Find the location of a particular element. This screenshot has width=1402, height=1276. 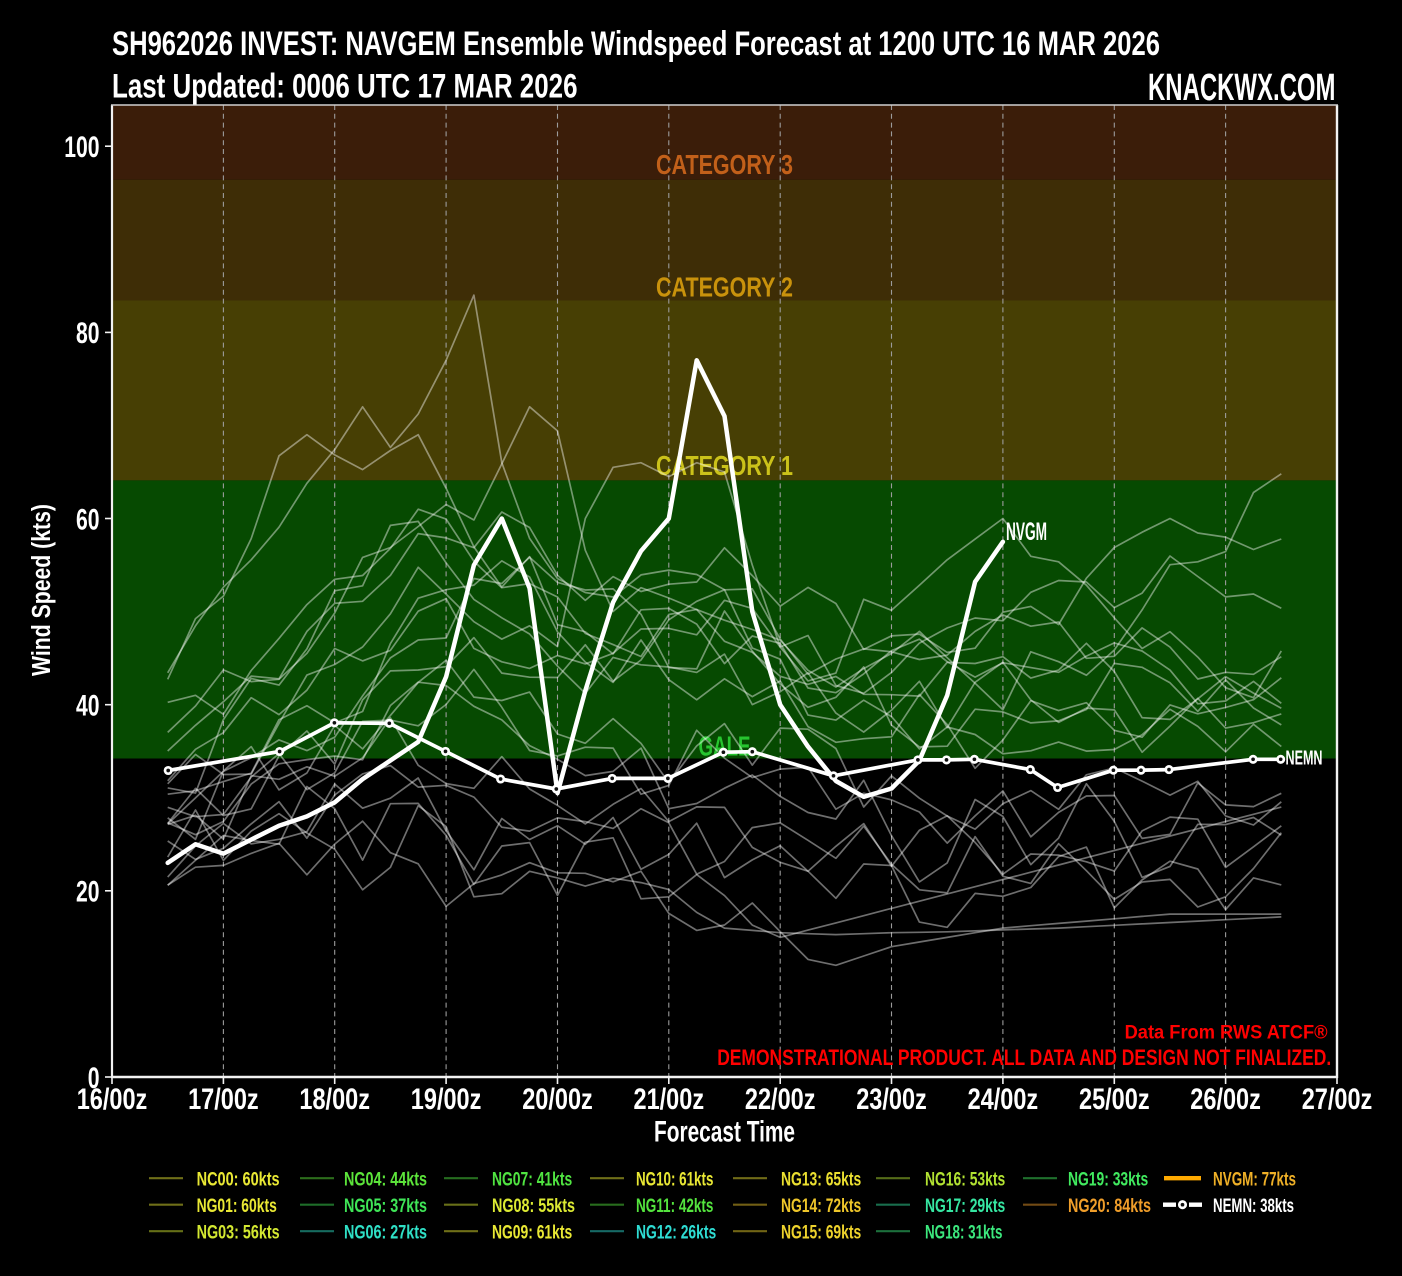

svg-text:Last Updated: 0006 UTC 17 MAR: Last Updated: 0006 UTC 17 MAR 2026 is located at coordinates (345, 87).